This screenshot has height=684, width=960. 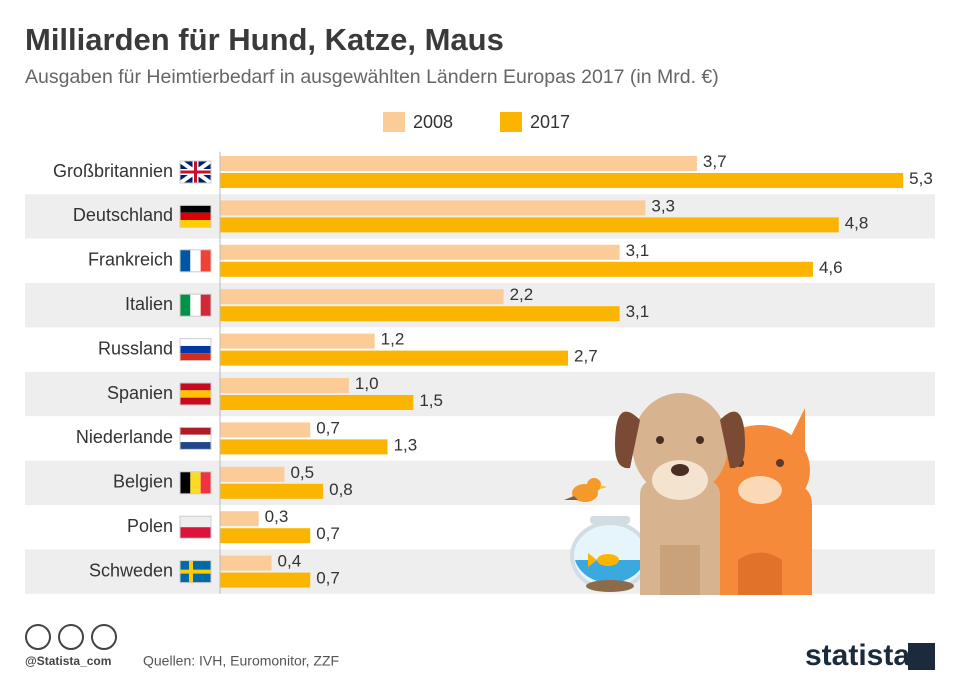 I want to click on value-label: 0,8, so click(x=341, y=489).